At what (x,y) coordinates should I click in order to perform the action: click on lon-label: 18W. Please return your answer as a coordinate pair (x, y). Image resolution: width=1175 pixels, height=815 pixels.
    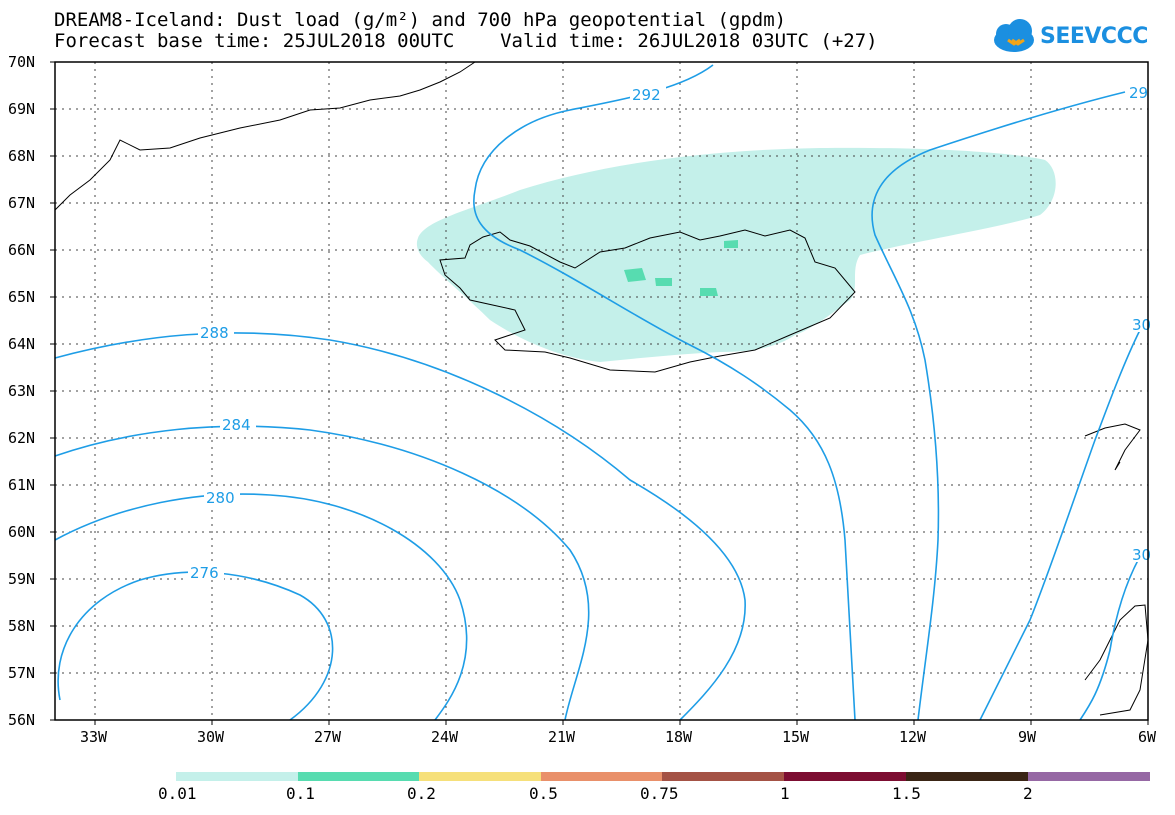
    Looking at the image, I should click on (679, 737).